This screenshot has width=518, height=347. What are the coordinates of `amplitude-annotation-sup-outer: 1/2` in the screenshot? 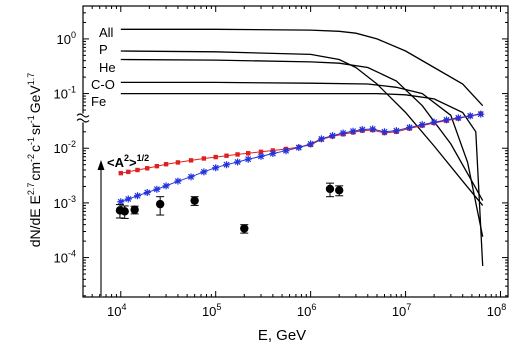 It's located at (143, 158).